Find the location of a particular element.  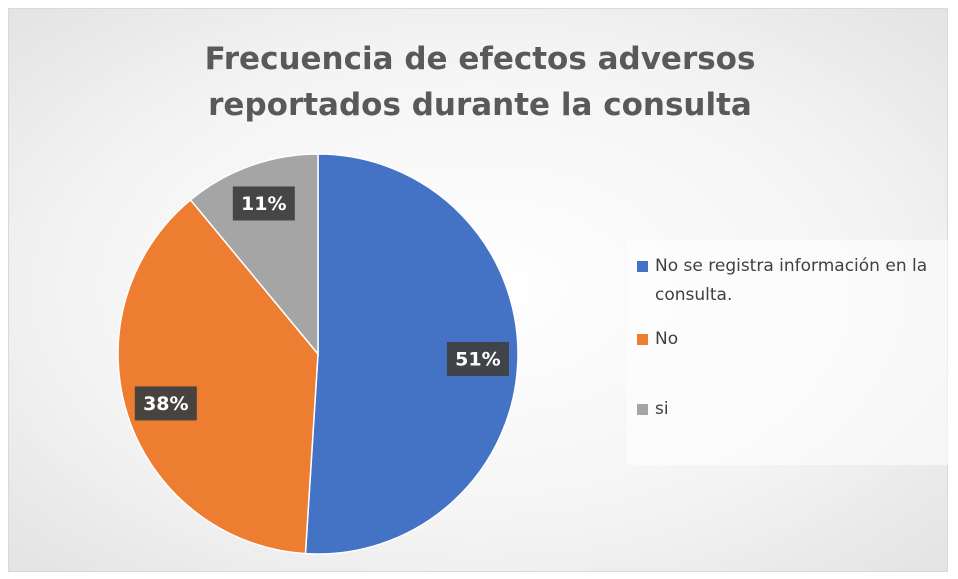

legend-label: No is located at coordinates (667, 339).